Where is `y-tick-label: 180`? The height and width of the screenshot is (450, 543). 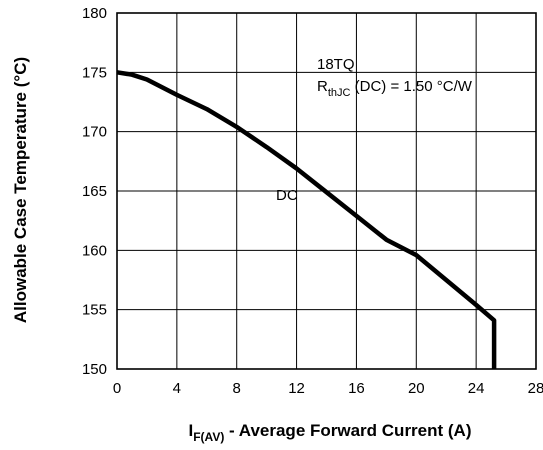
y-tick-label: 180 is located at coordinates (94, 13).